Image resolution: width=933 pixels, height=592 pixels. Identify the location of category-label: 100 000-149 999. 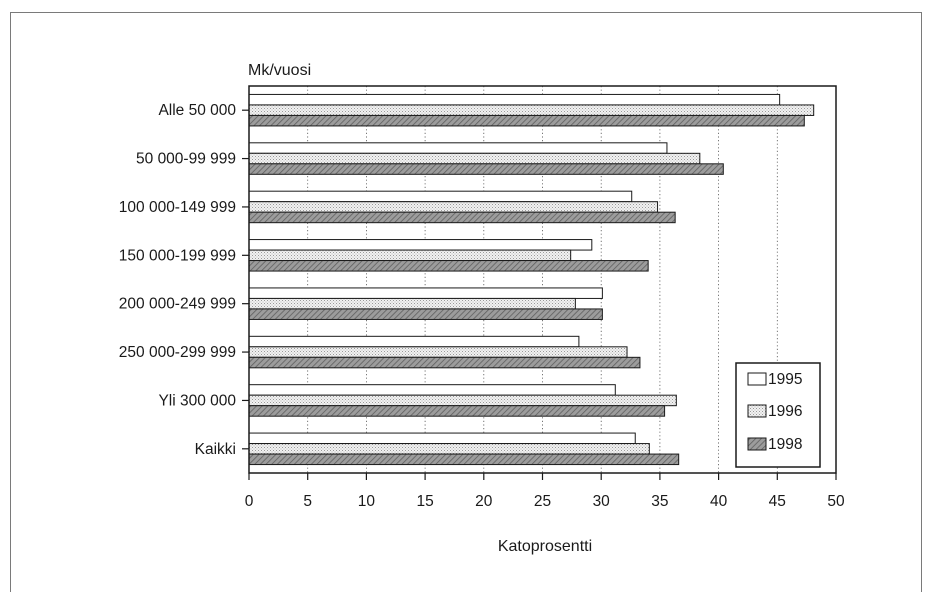
(177, 207).